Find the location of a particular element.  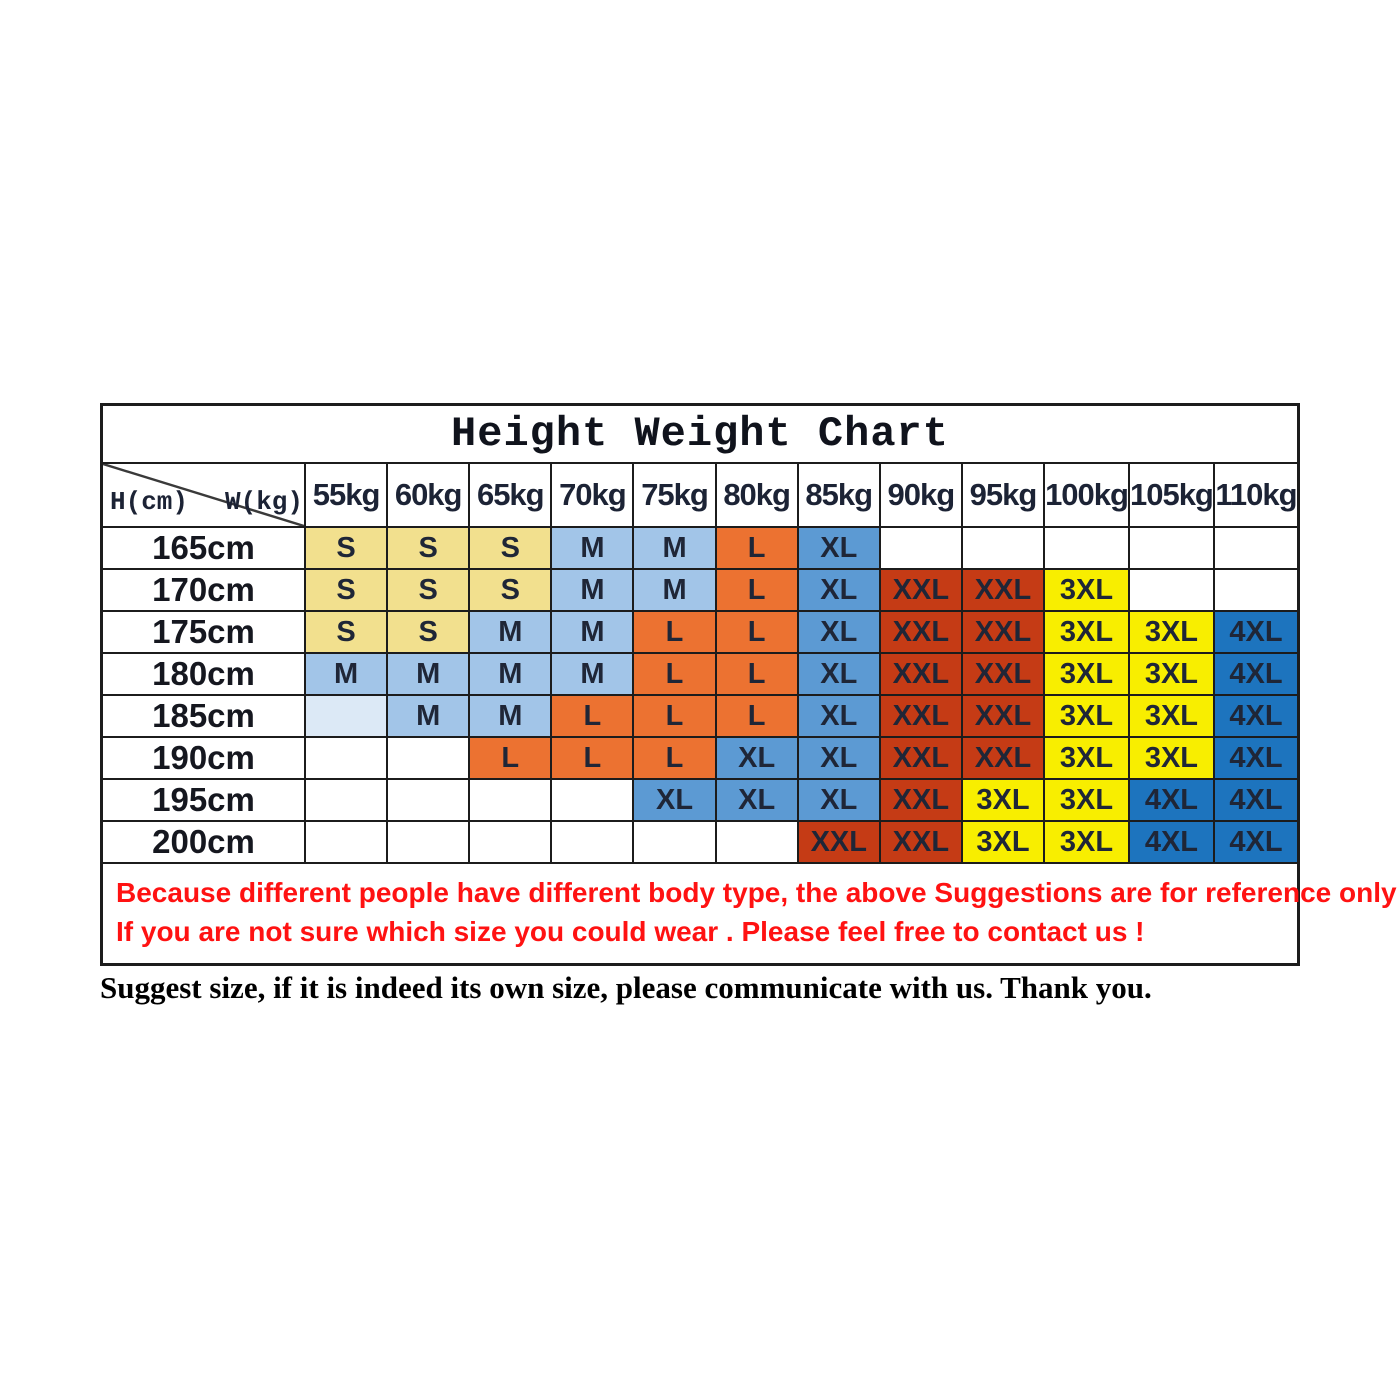

height-label: 185cm is located at coordinates (204, 717).